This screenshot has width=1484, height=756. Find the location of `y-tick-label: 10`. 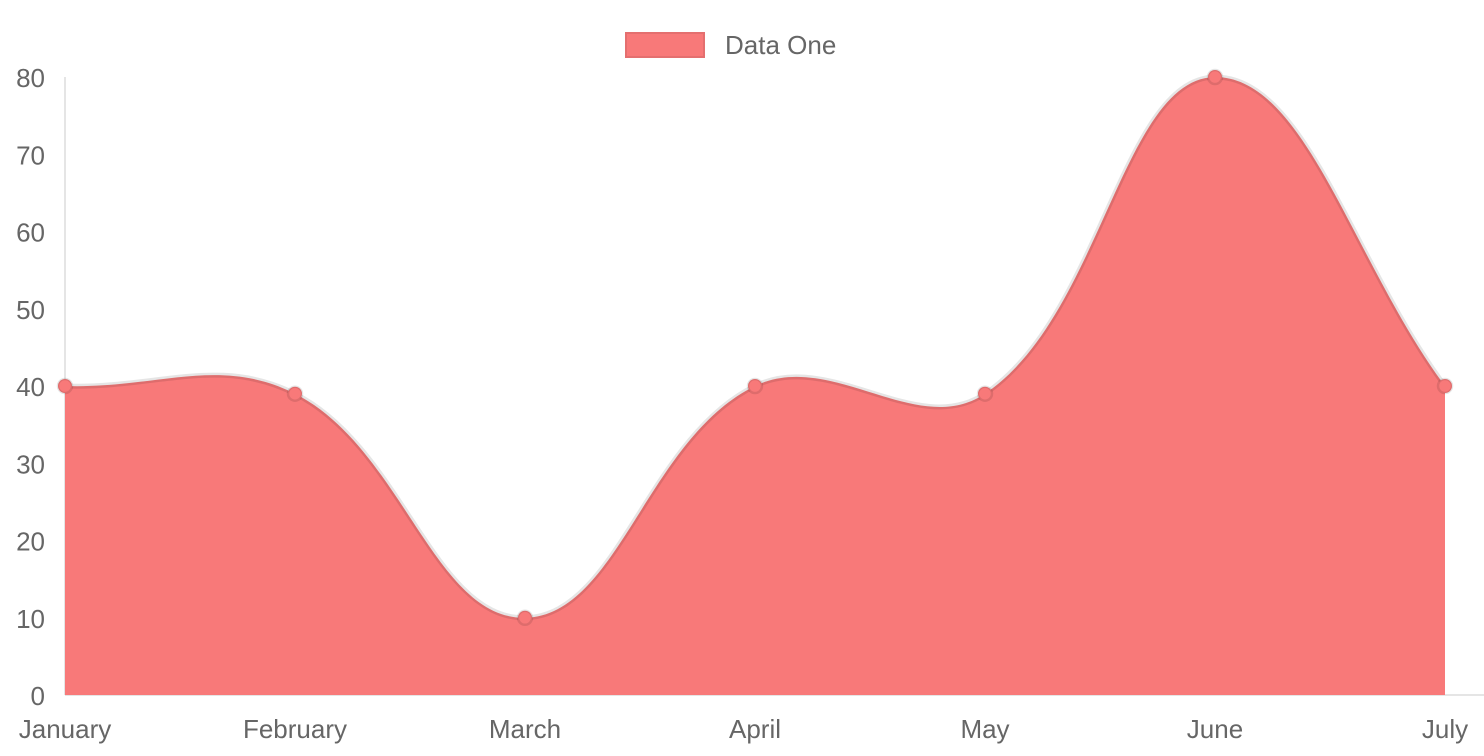

y-tick-label: 10 is located at coordinates (30, 619).